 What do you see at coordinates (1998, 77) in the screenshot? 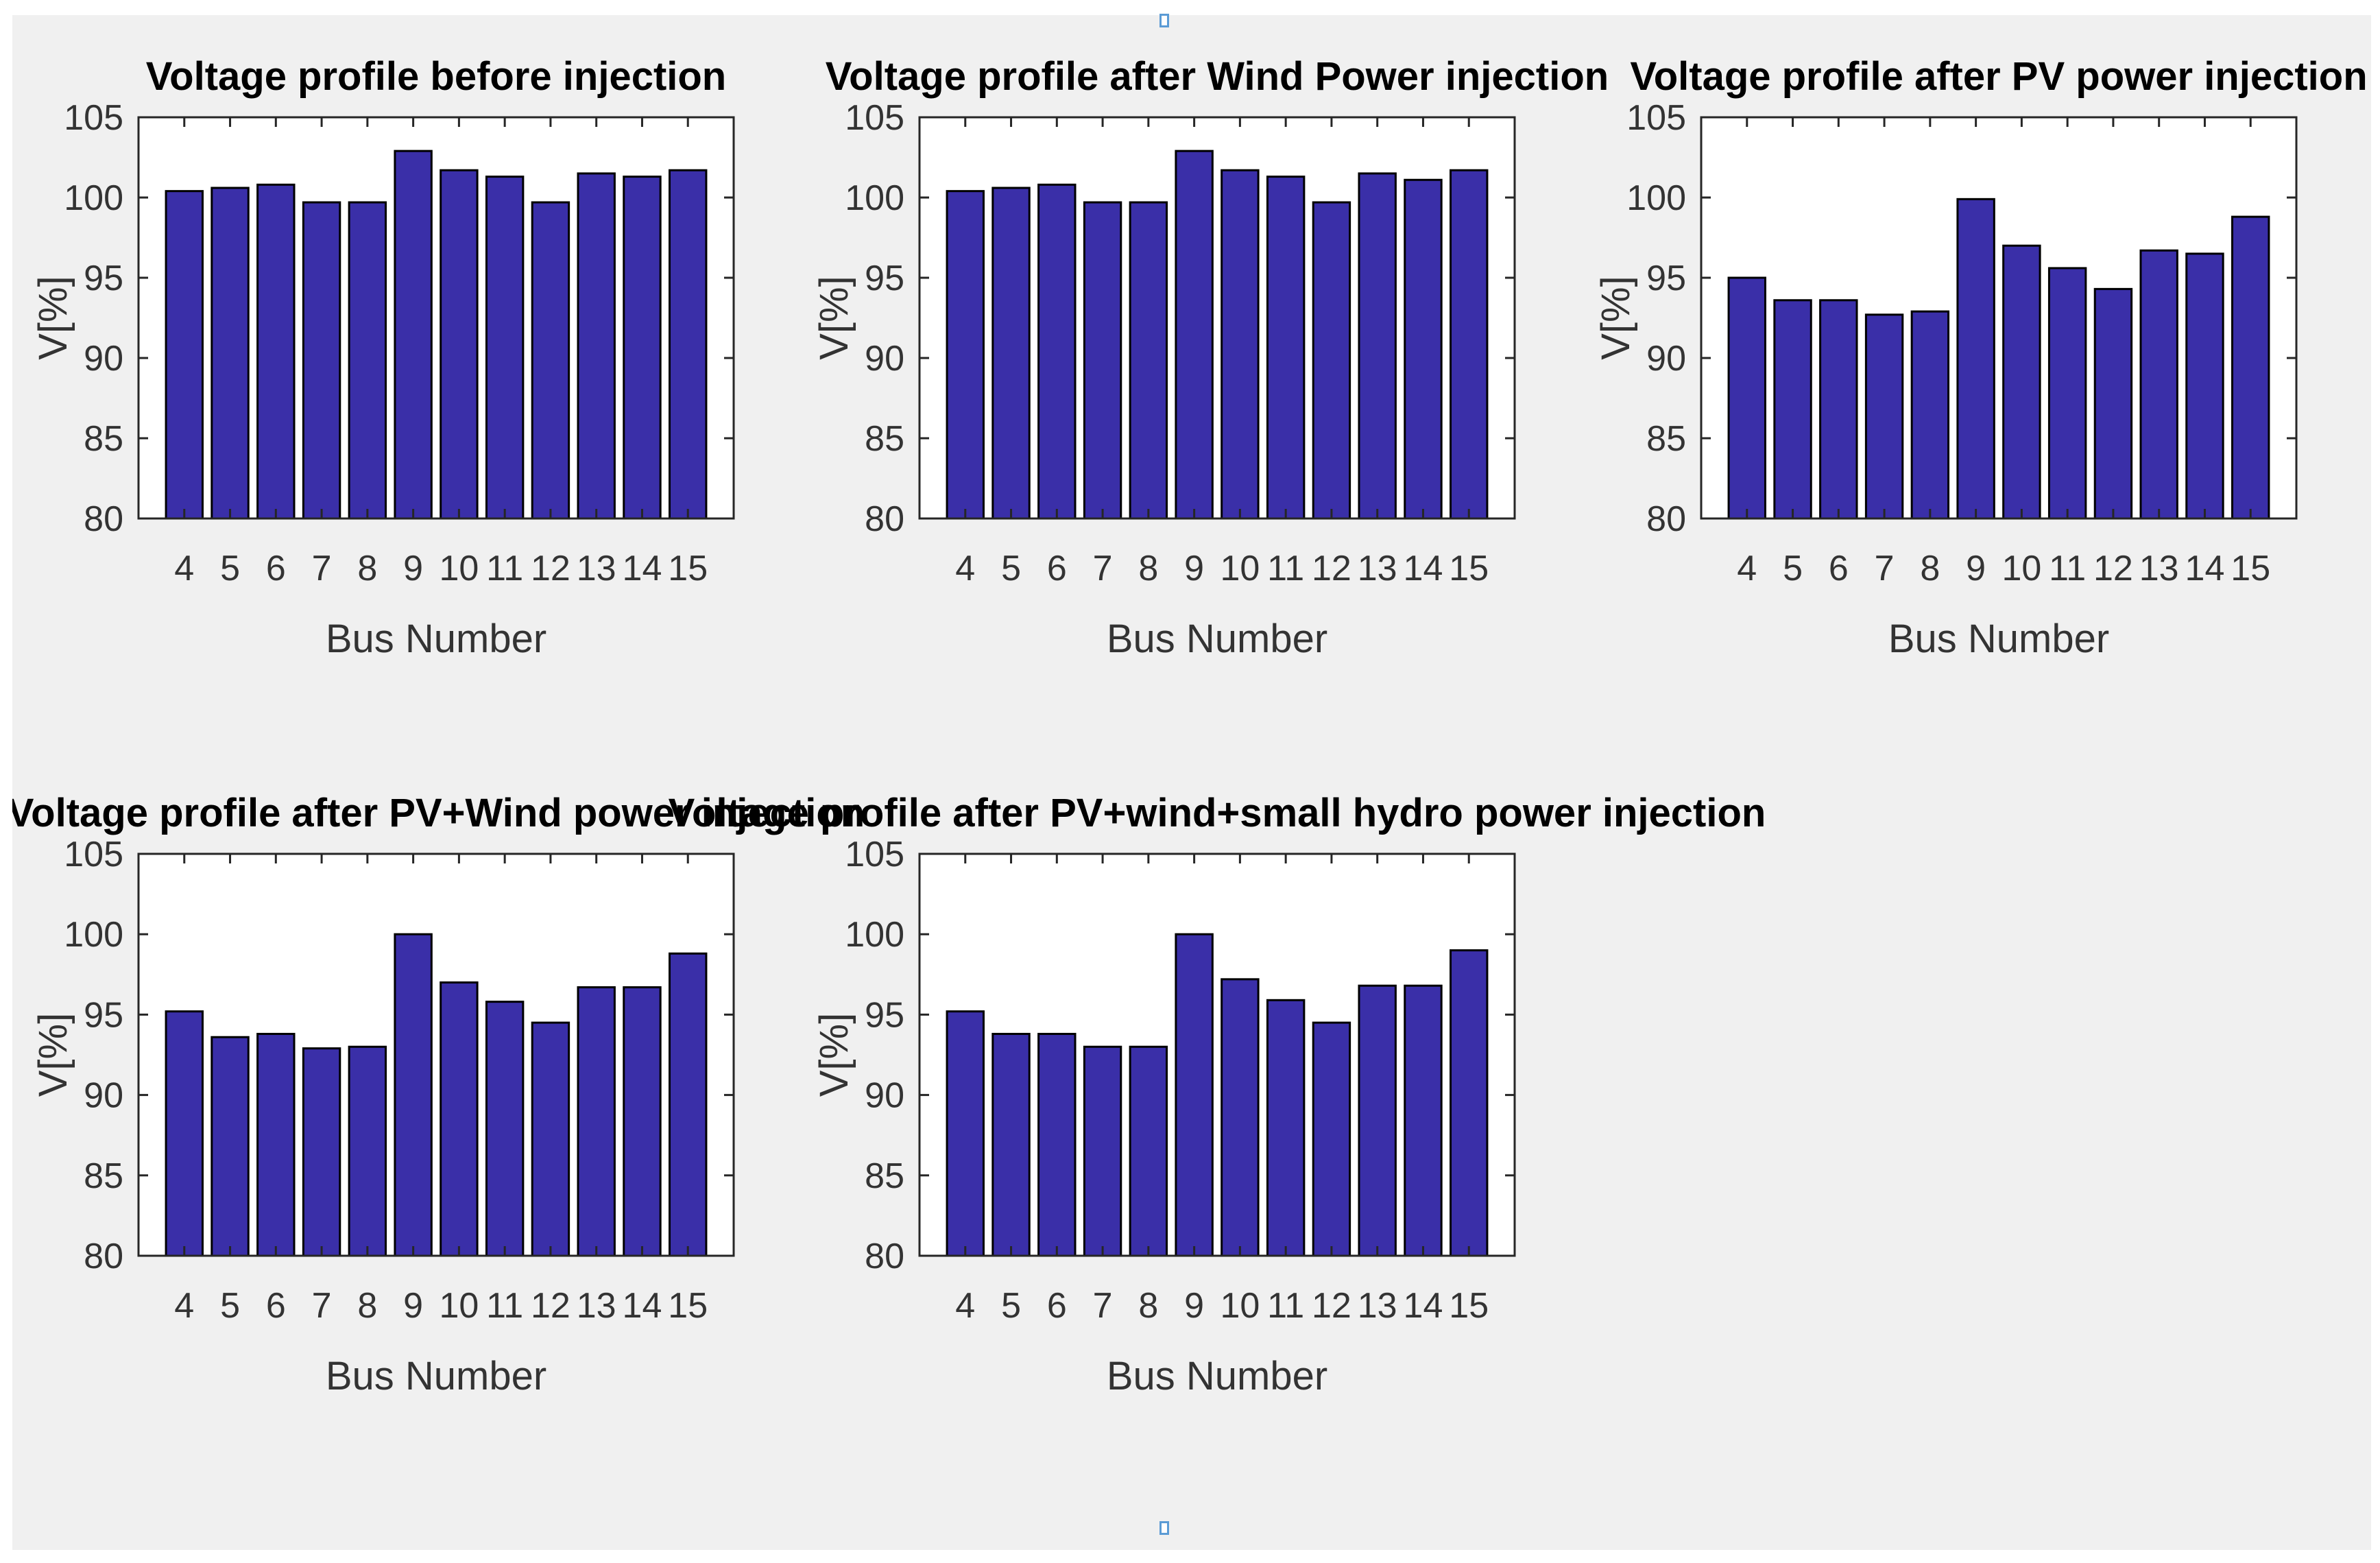
I see `chart-title: Voltage profile after PV power injection` at bounding box center [1998, 77].